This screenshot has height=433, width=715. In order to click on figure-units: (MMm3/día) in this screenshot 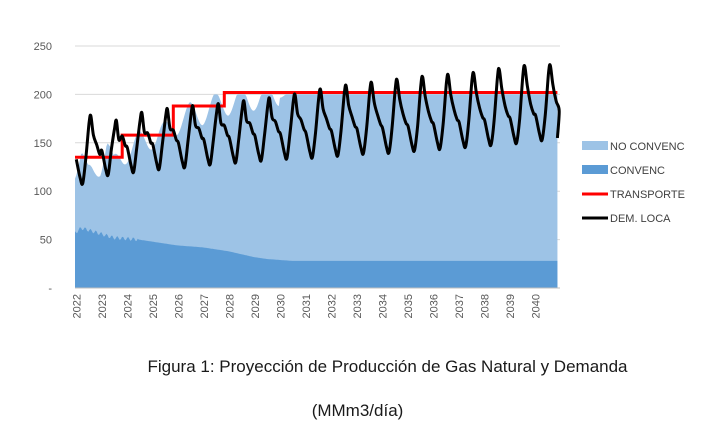, I will do `click(357, 410)`.